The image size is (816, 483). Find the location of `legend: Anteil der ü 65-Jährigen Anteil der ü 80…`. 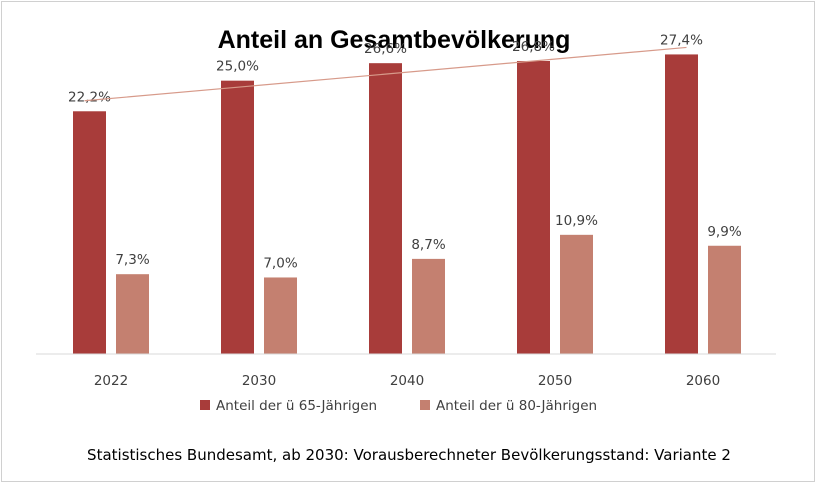

legend: Anteil der ü 65-Jährigen Anteil der ü 80… is located at coordinates (398, 406).